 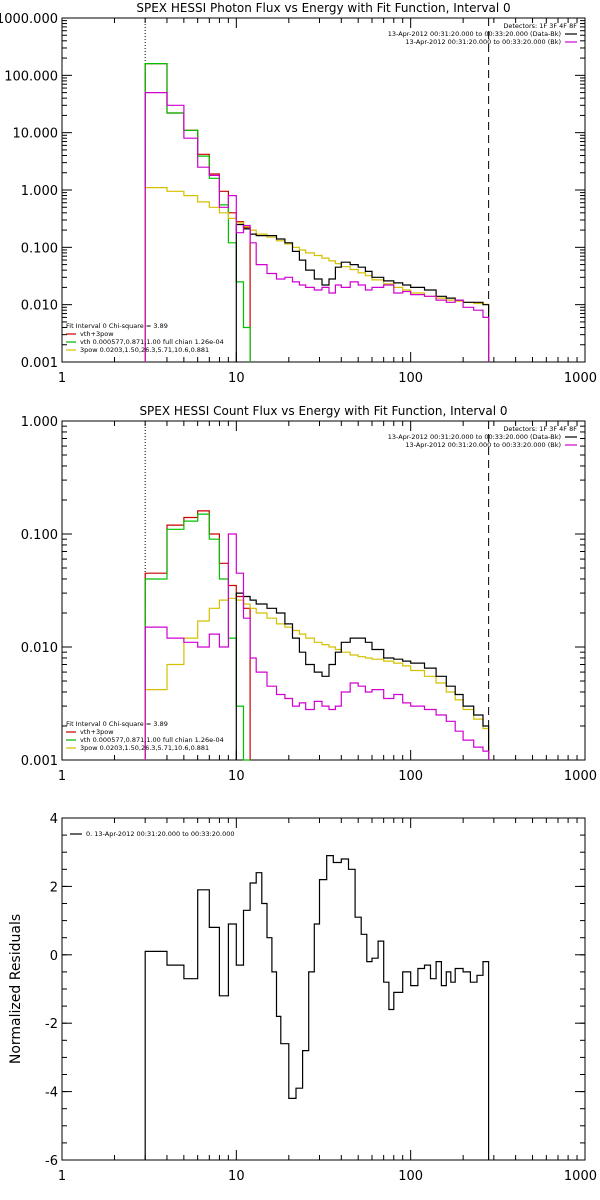 I want to click on y-tick-label: 100.000, so click(x=31, y=76).